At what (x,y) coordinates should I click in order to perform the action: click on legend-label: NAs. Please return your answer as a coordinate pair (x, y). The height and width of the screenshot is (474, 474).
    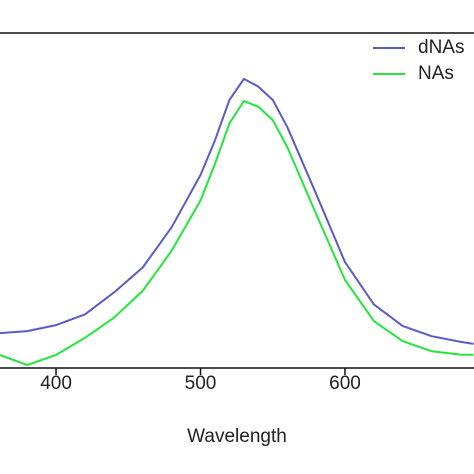
    Looking at the image, I should click on (436, 73).